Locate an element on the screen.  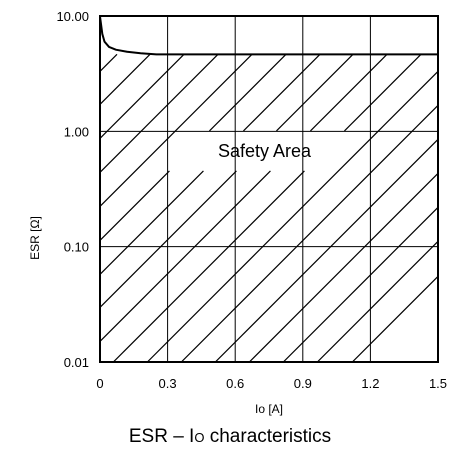
safety-area-label: Safety Area is located at coordinates (265, 151).